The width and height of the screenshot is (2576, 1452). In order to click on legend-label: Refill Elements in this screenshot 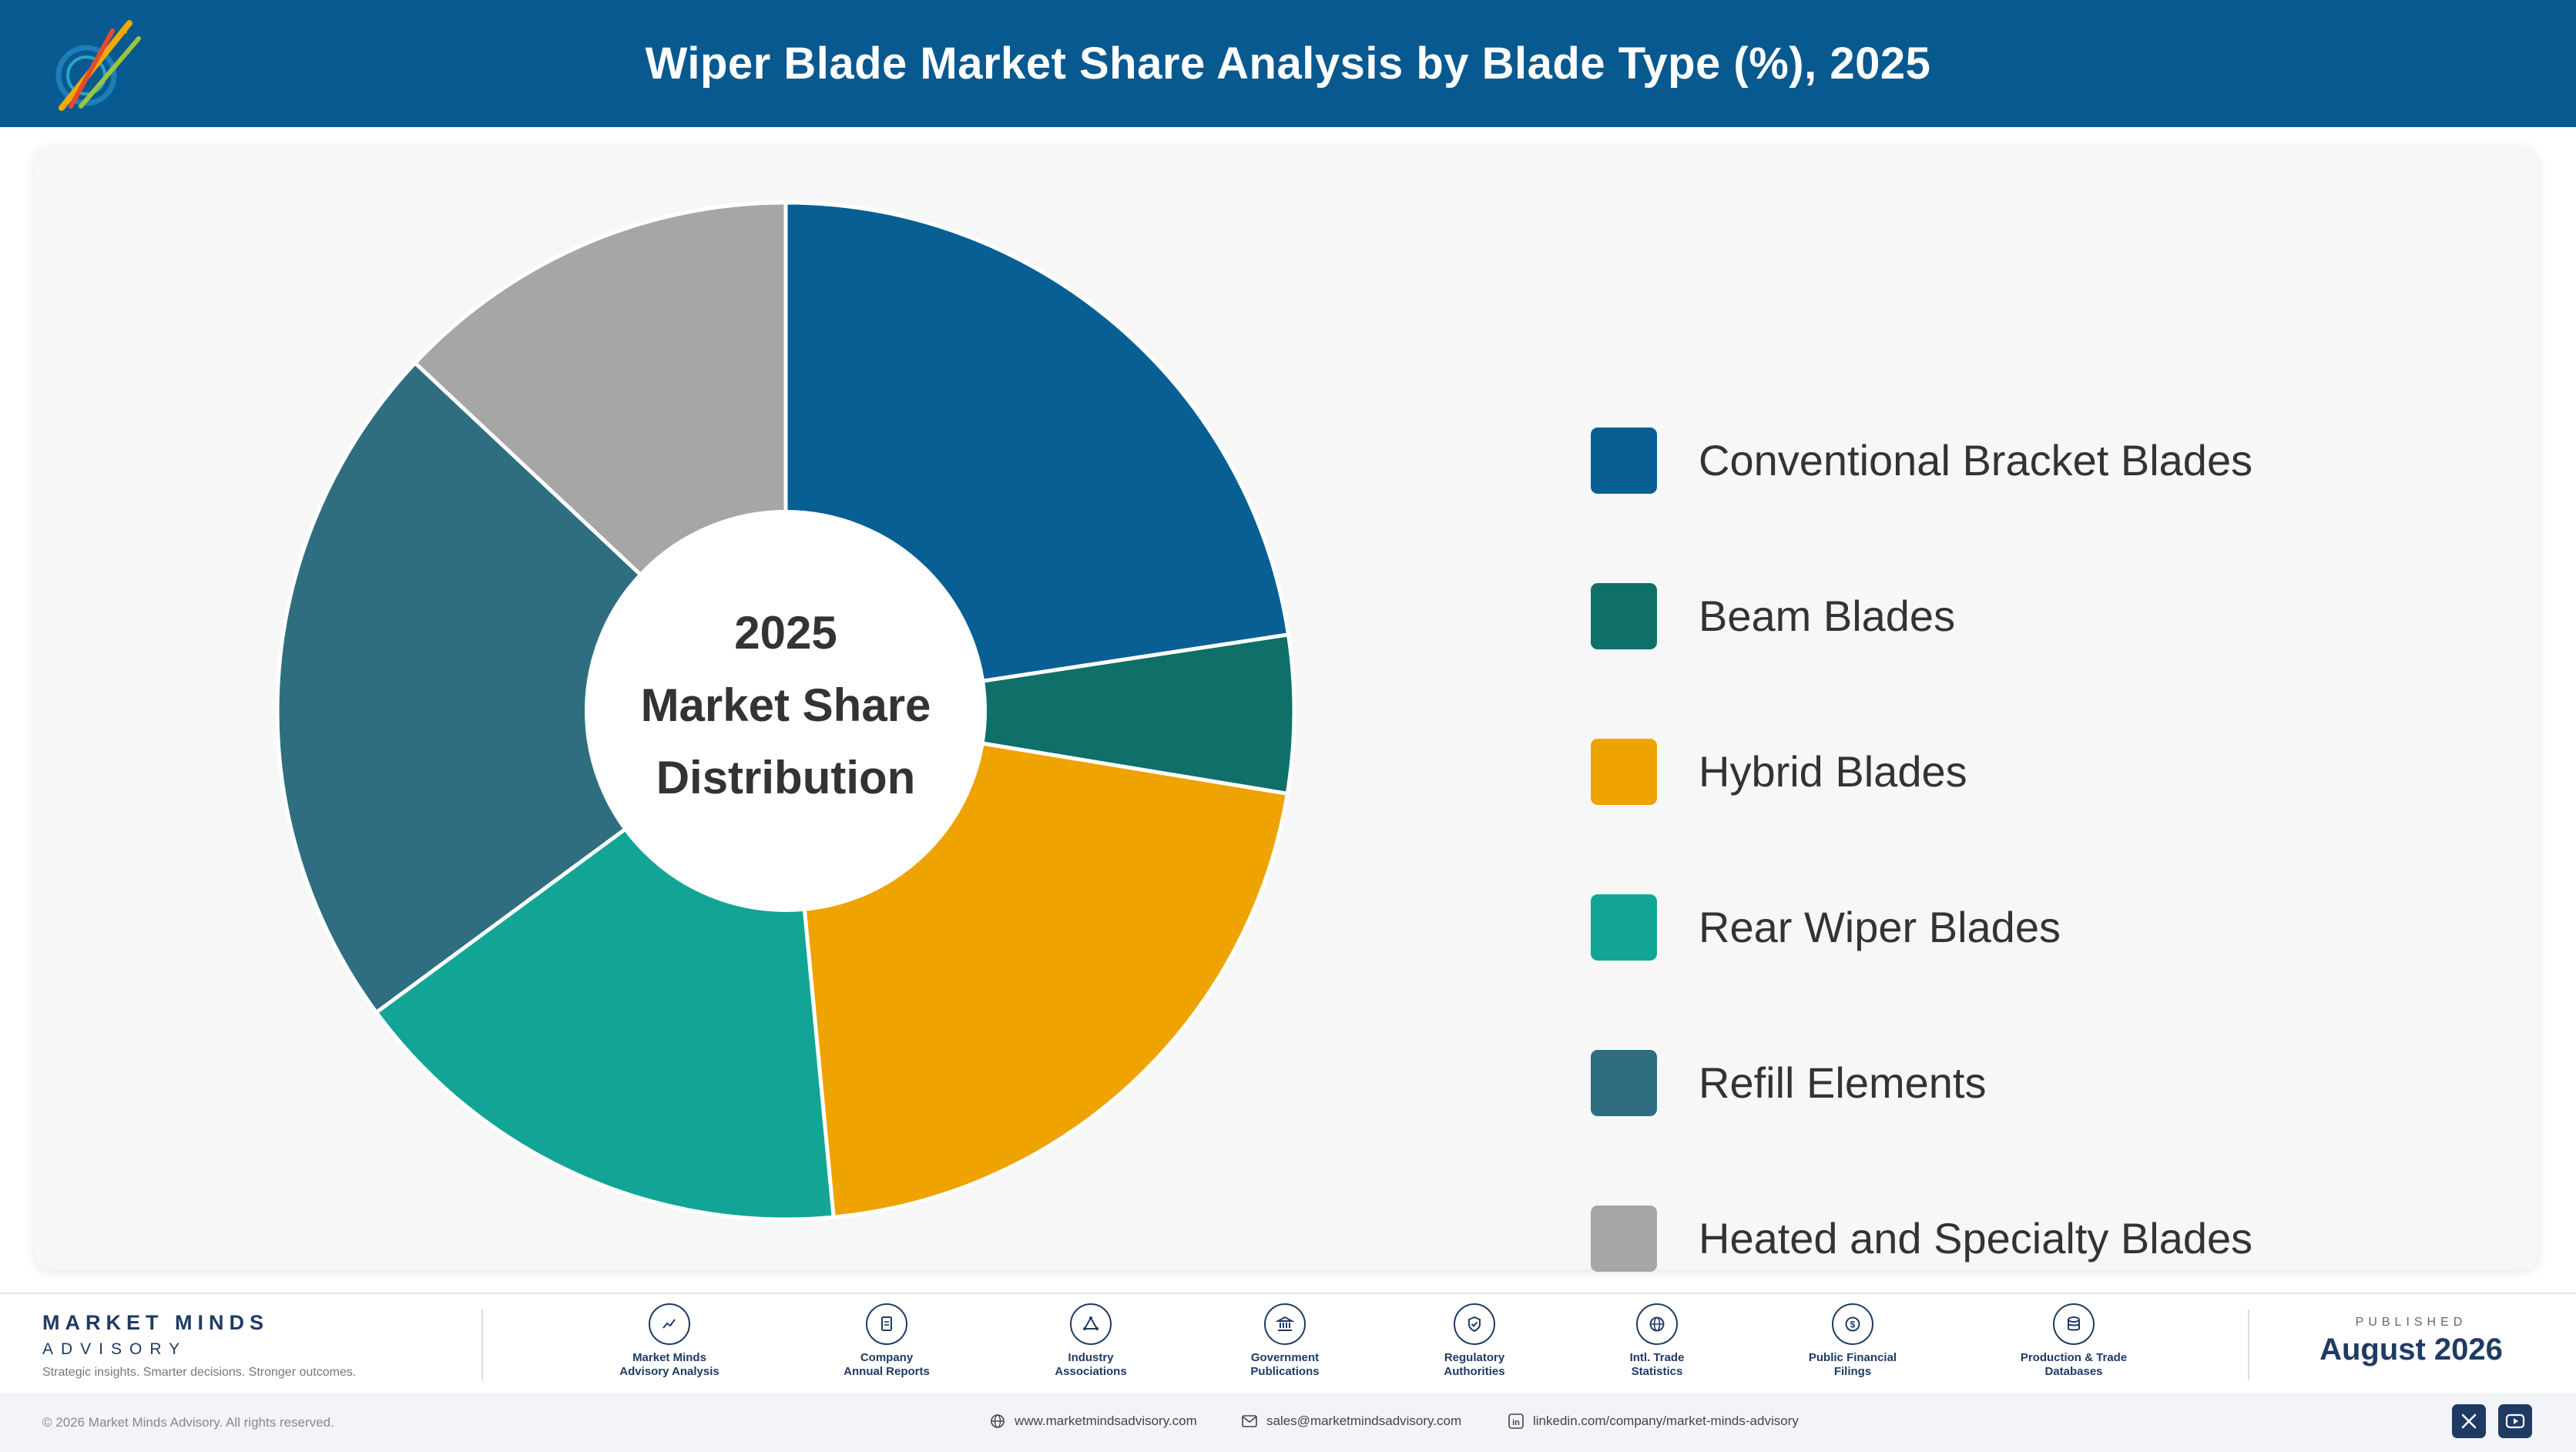, I will do `click(1843, 1082)`.